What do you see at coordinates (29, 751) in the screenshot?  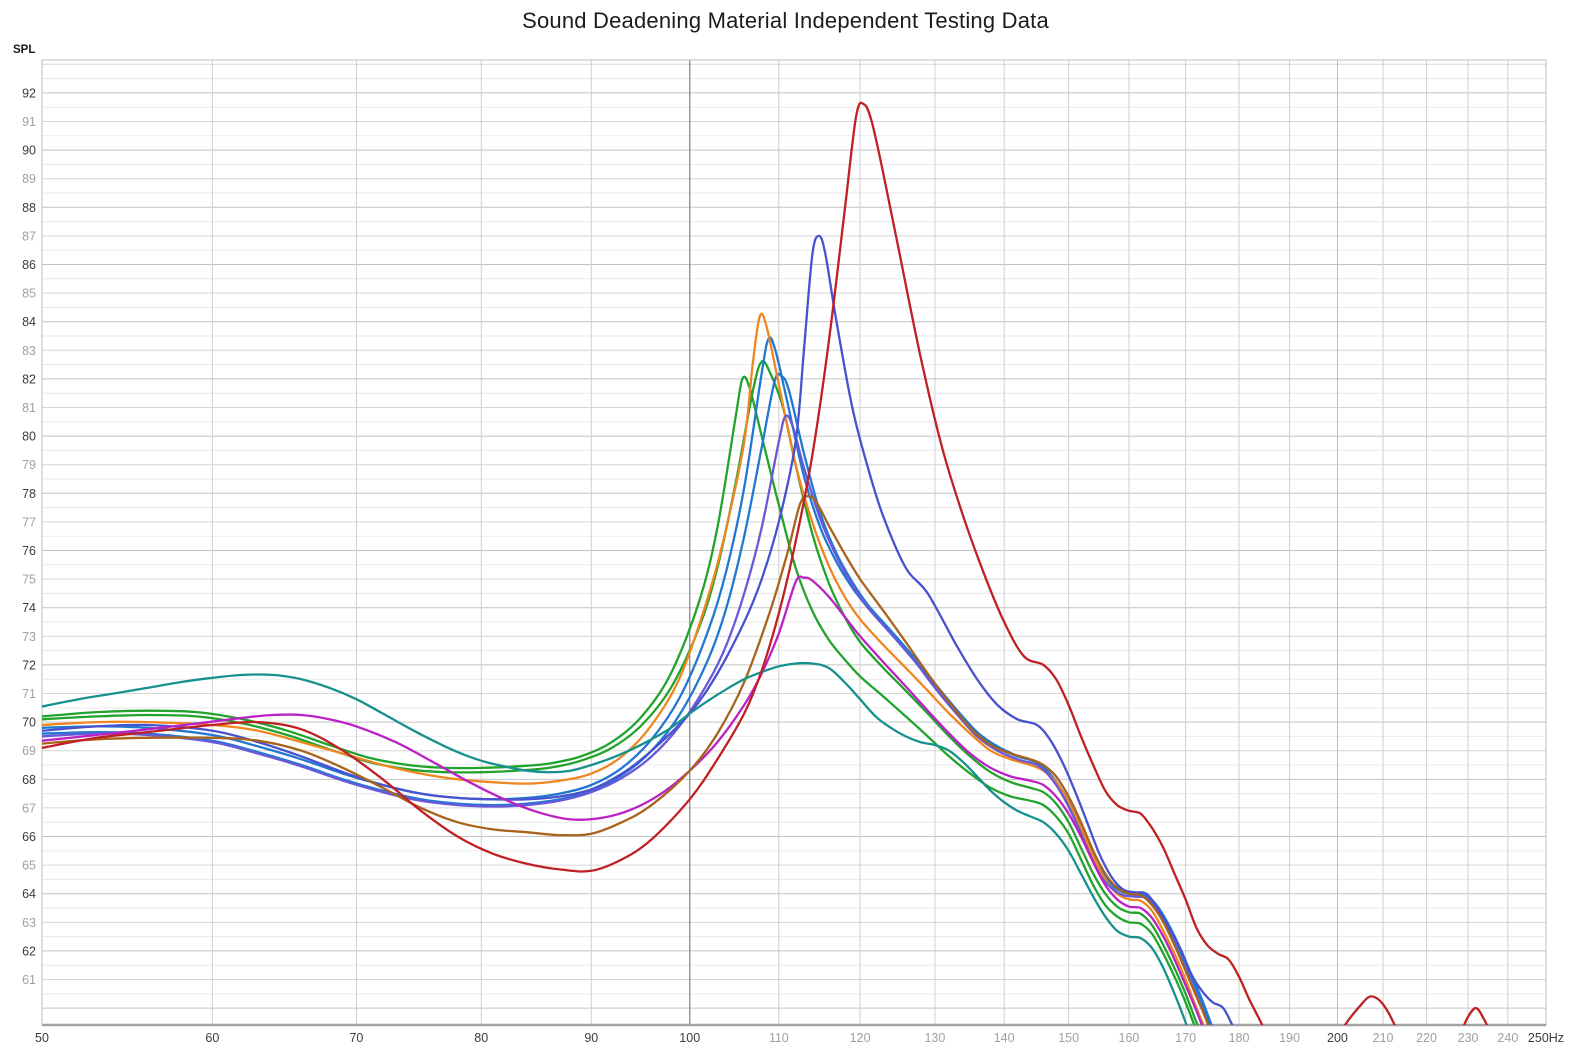 I see `y-tick-label: 69` at bounding box center [29, 751].